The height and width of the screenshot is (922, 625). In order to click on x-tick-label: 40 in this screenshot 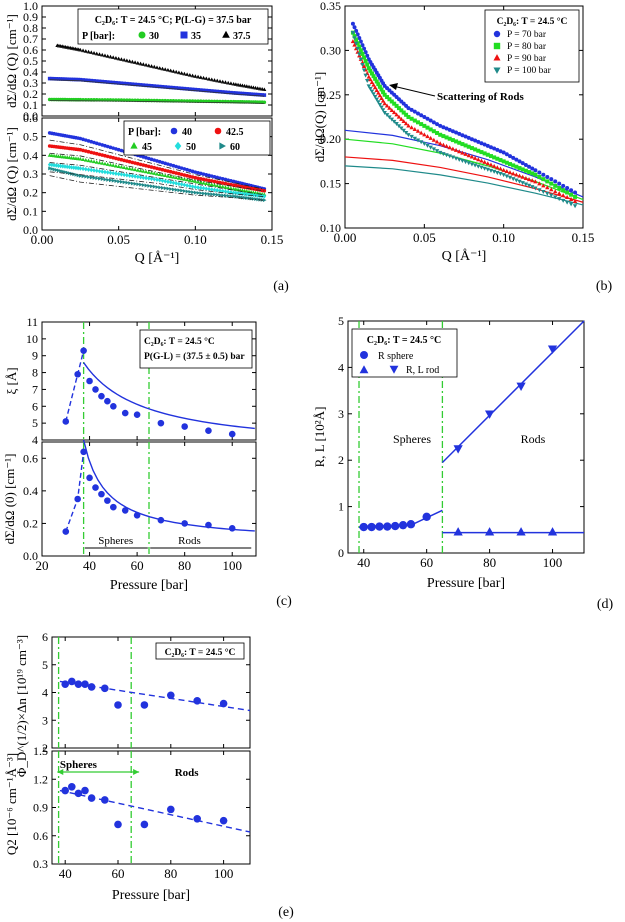, I will do `click(65, 873)`.